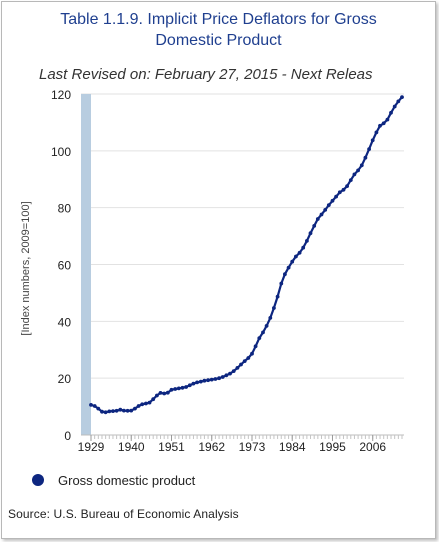  Describe the element at coordinates (67, 436) in the screenshot. I see `y-tick-label: 0` at that location.